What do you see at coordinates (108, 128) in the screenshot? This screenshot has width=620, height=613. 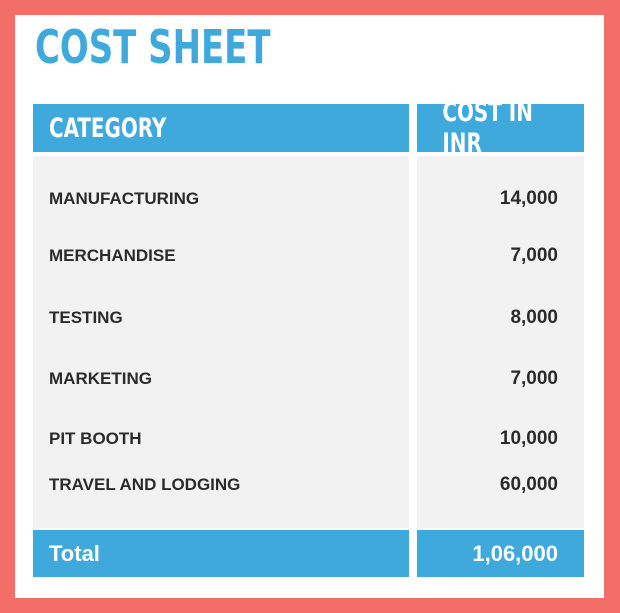 I see `column-header-category-label: CATEGORY` at bounding box center [108, 128].